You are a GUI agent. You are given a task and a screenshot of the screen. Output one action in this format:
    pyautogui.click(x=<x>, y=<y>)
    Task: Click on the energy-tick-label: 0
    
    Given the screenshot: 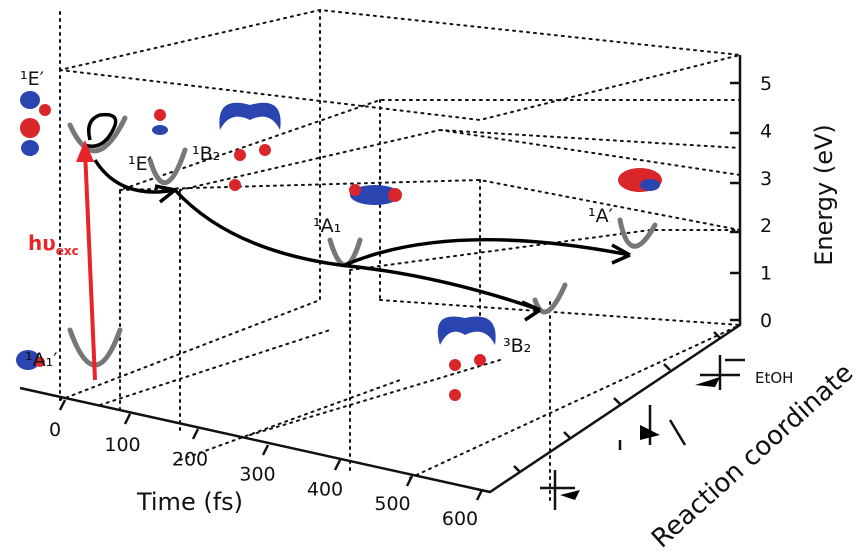 What is the action you would take?
    pyautogui.click(x=766, y=321)
    